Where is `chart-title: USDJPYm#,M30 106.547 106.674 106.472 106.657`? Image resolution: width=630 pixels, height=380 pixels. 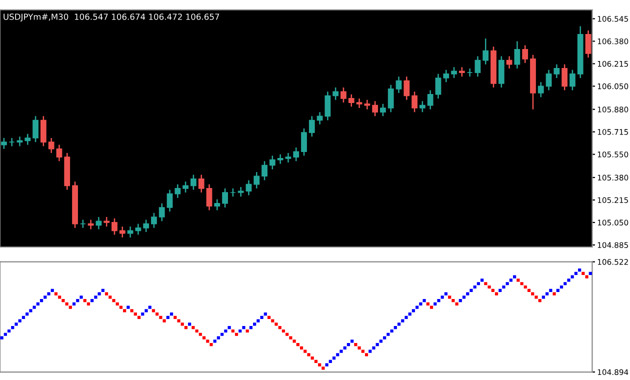
chart-title: USDJPYm#,M30 106.547 106.674 106.472 106.657 is located at coordinates (112, 18).